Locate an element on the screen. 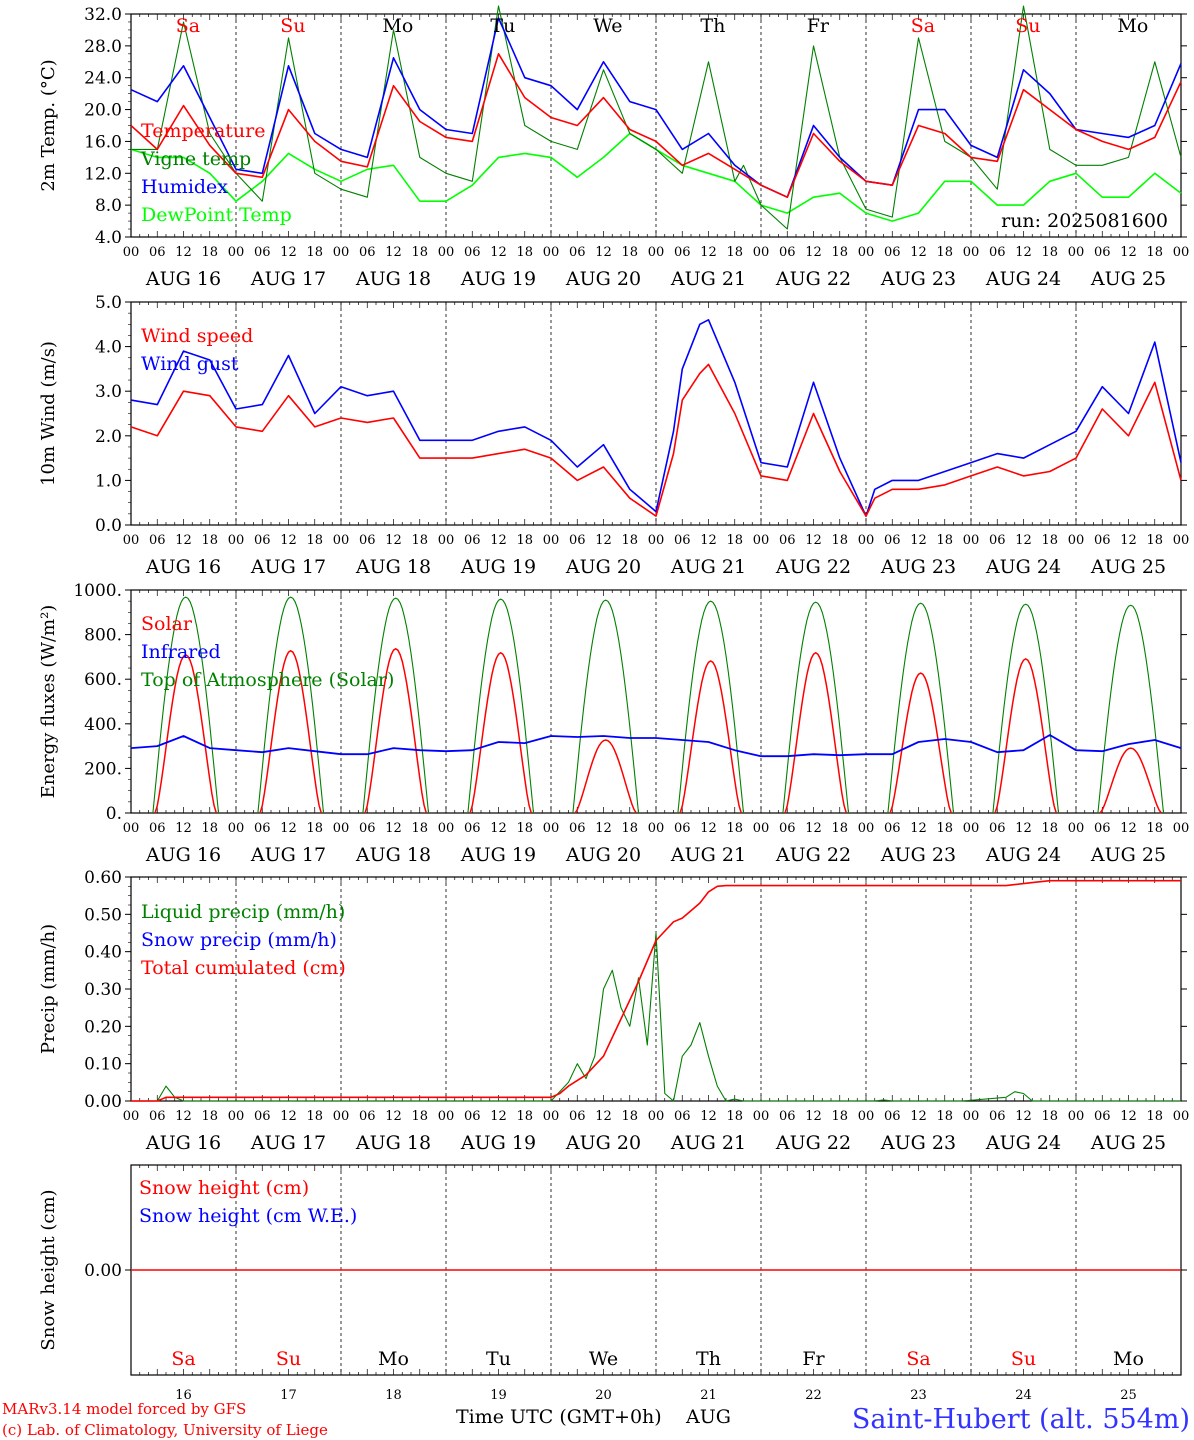  y-axis-label: Precip (mm/h) is located at coordinates (48, 989).